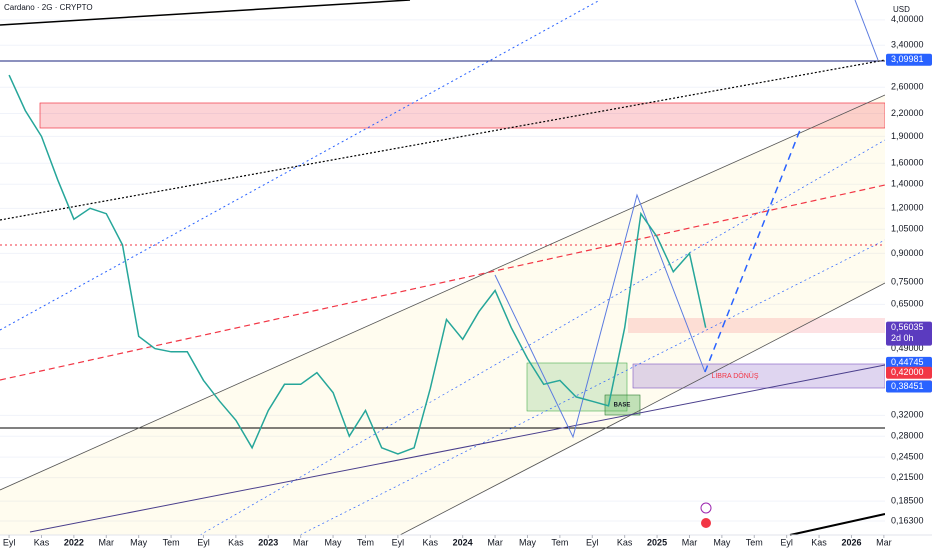  Describe the element at coordinates (577, 387) in the screenshot. I see `base-zone` at that location.